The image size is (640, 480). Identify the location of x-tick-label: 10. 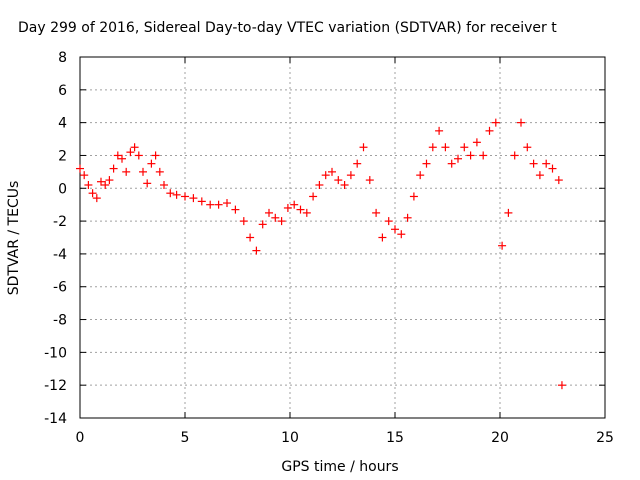
(290, 438).